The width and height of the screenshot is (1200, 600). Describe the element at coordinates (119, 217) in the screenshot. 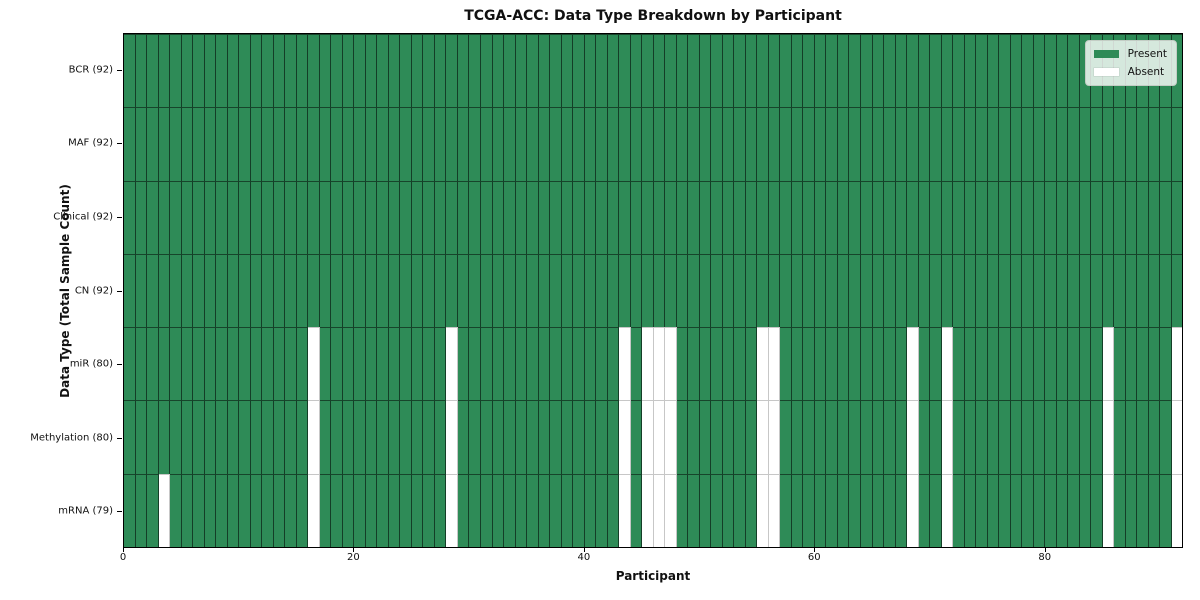

I see `y-tick-mark` at that location.